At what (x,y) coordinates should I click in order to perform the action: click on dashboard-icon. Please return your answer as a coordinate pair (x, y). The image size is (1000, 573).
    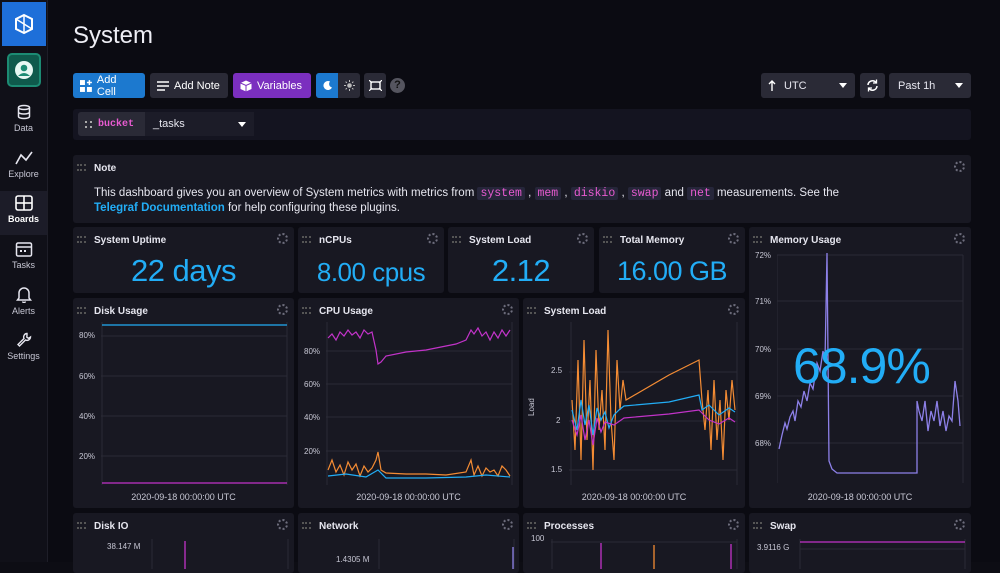
    Looking at the image, I should click on (23, 203).